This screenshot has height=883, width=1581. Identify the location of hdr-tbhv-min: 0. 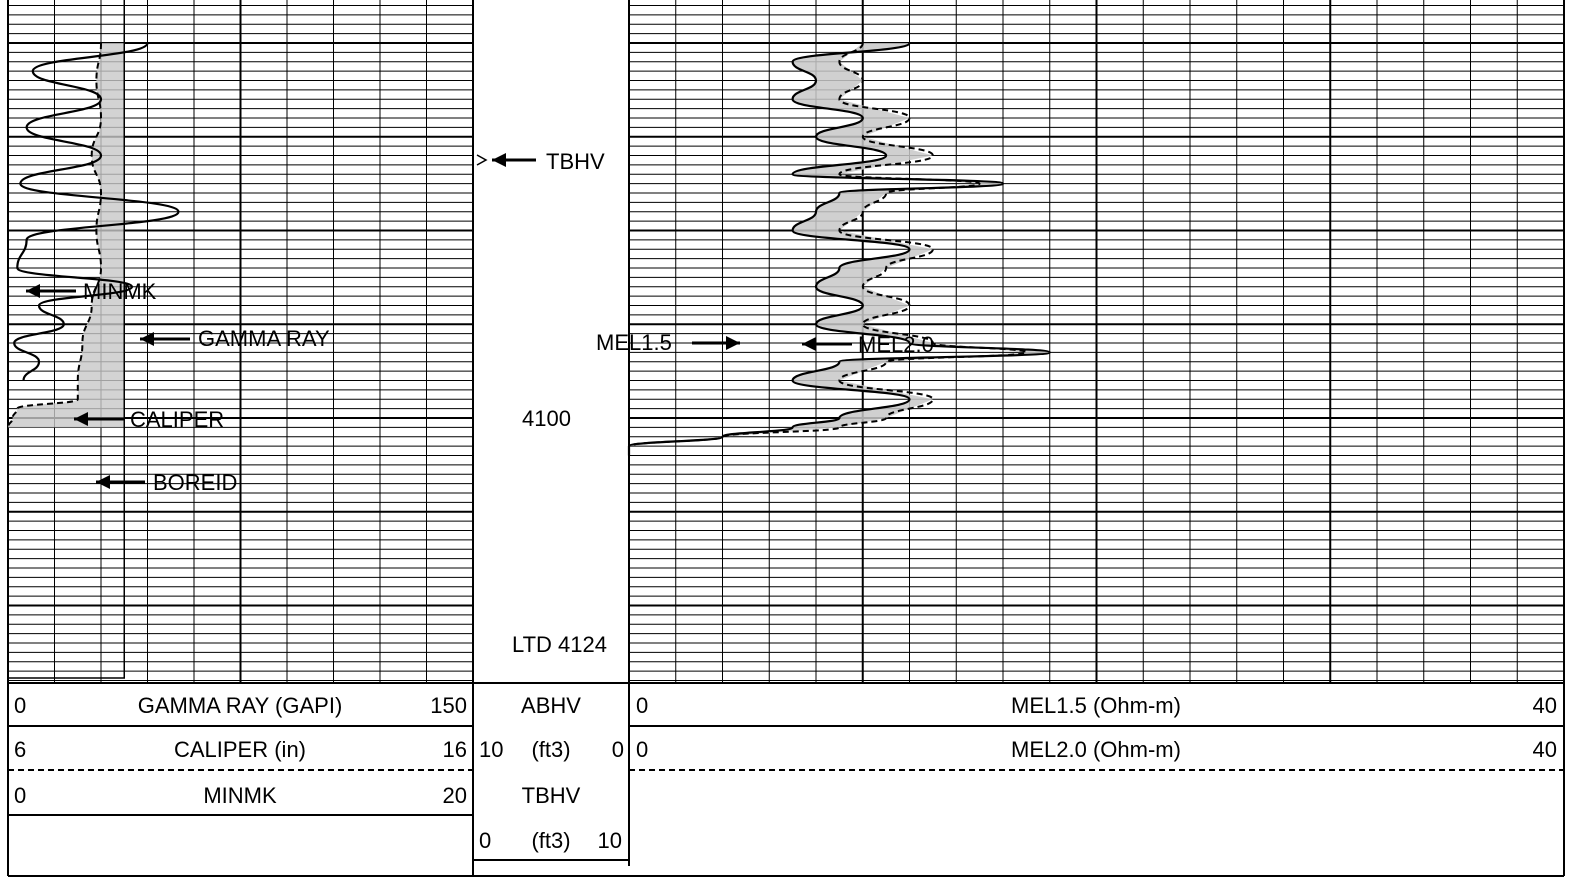
(485, 840).